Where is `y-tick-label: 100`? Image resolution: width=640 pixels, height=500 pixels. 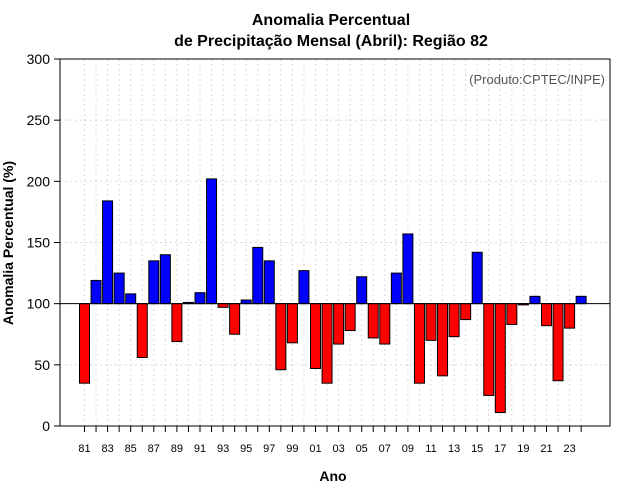 y-tick-label: 100 is located at coordinates (39, 304).